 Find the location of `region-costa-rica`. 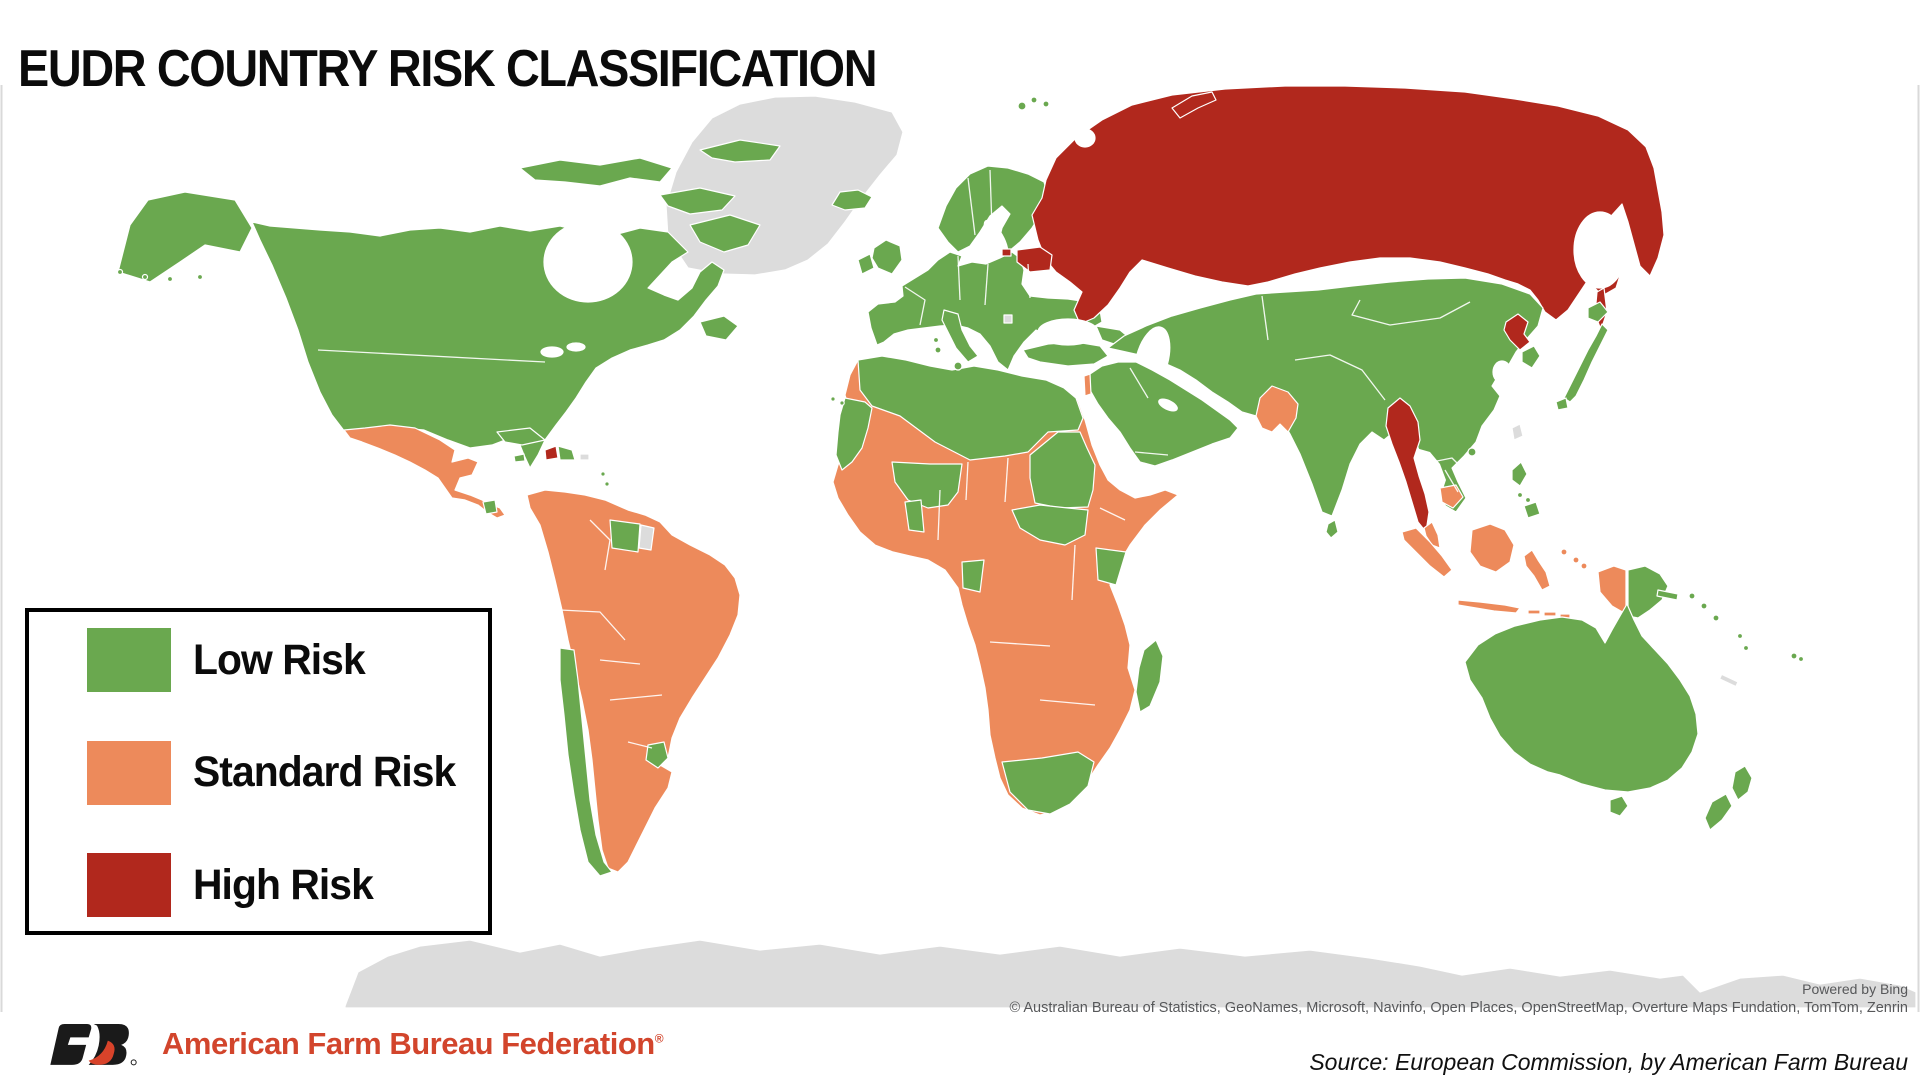

region-costa-rica is located at coordinates (490, 507).